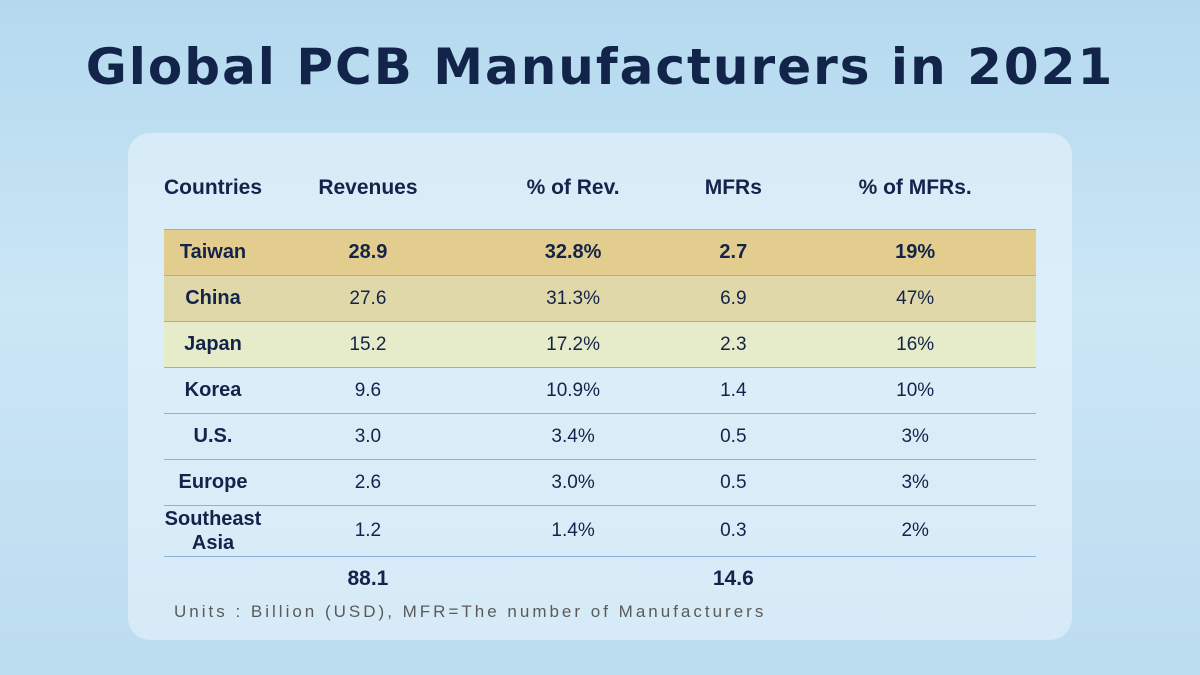  What do you see at coordinates (733, 252) in the screenshot?
I see `cell-mfrs: 2.7` at bounding box center [733, 252].